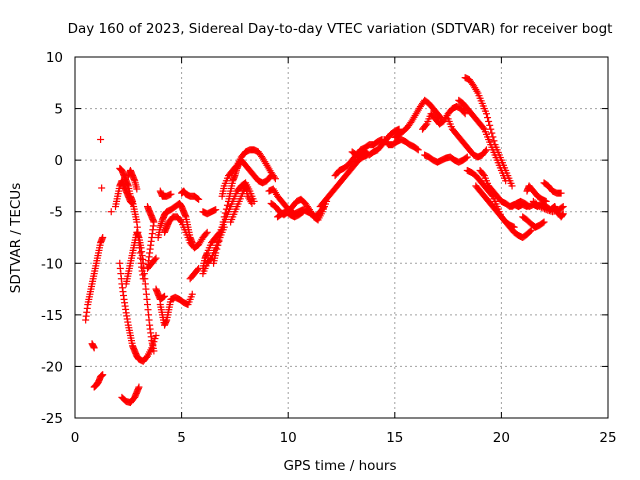 This screenshot has width=640, height=480. Describe the element at coordinates (181, 438) in the screenshot. I see `x-tick-label: 5` at that location.